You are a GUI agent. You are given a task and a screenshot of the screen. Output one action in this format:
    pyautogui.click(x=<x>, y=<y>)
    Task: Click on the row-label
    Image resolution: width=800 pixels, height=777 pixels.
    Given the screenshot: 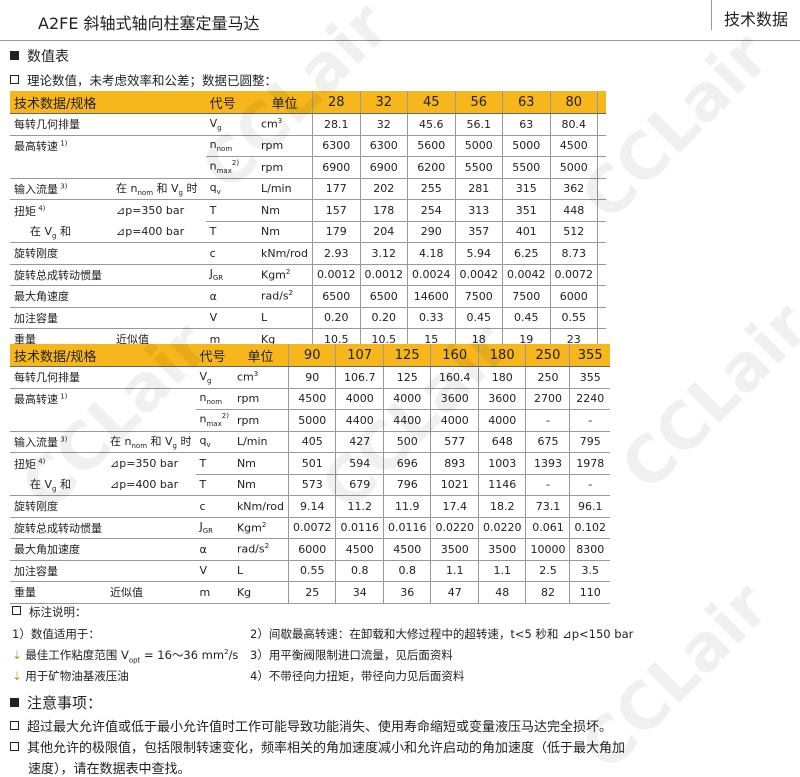 What is the action you would take?
    pyautogui.click(x=61, y=167)
    